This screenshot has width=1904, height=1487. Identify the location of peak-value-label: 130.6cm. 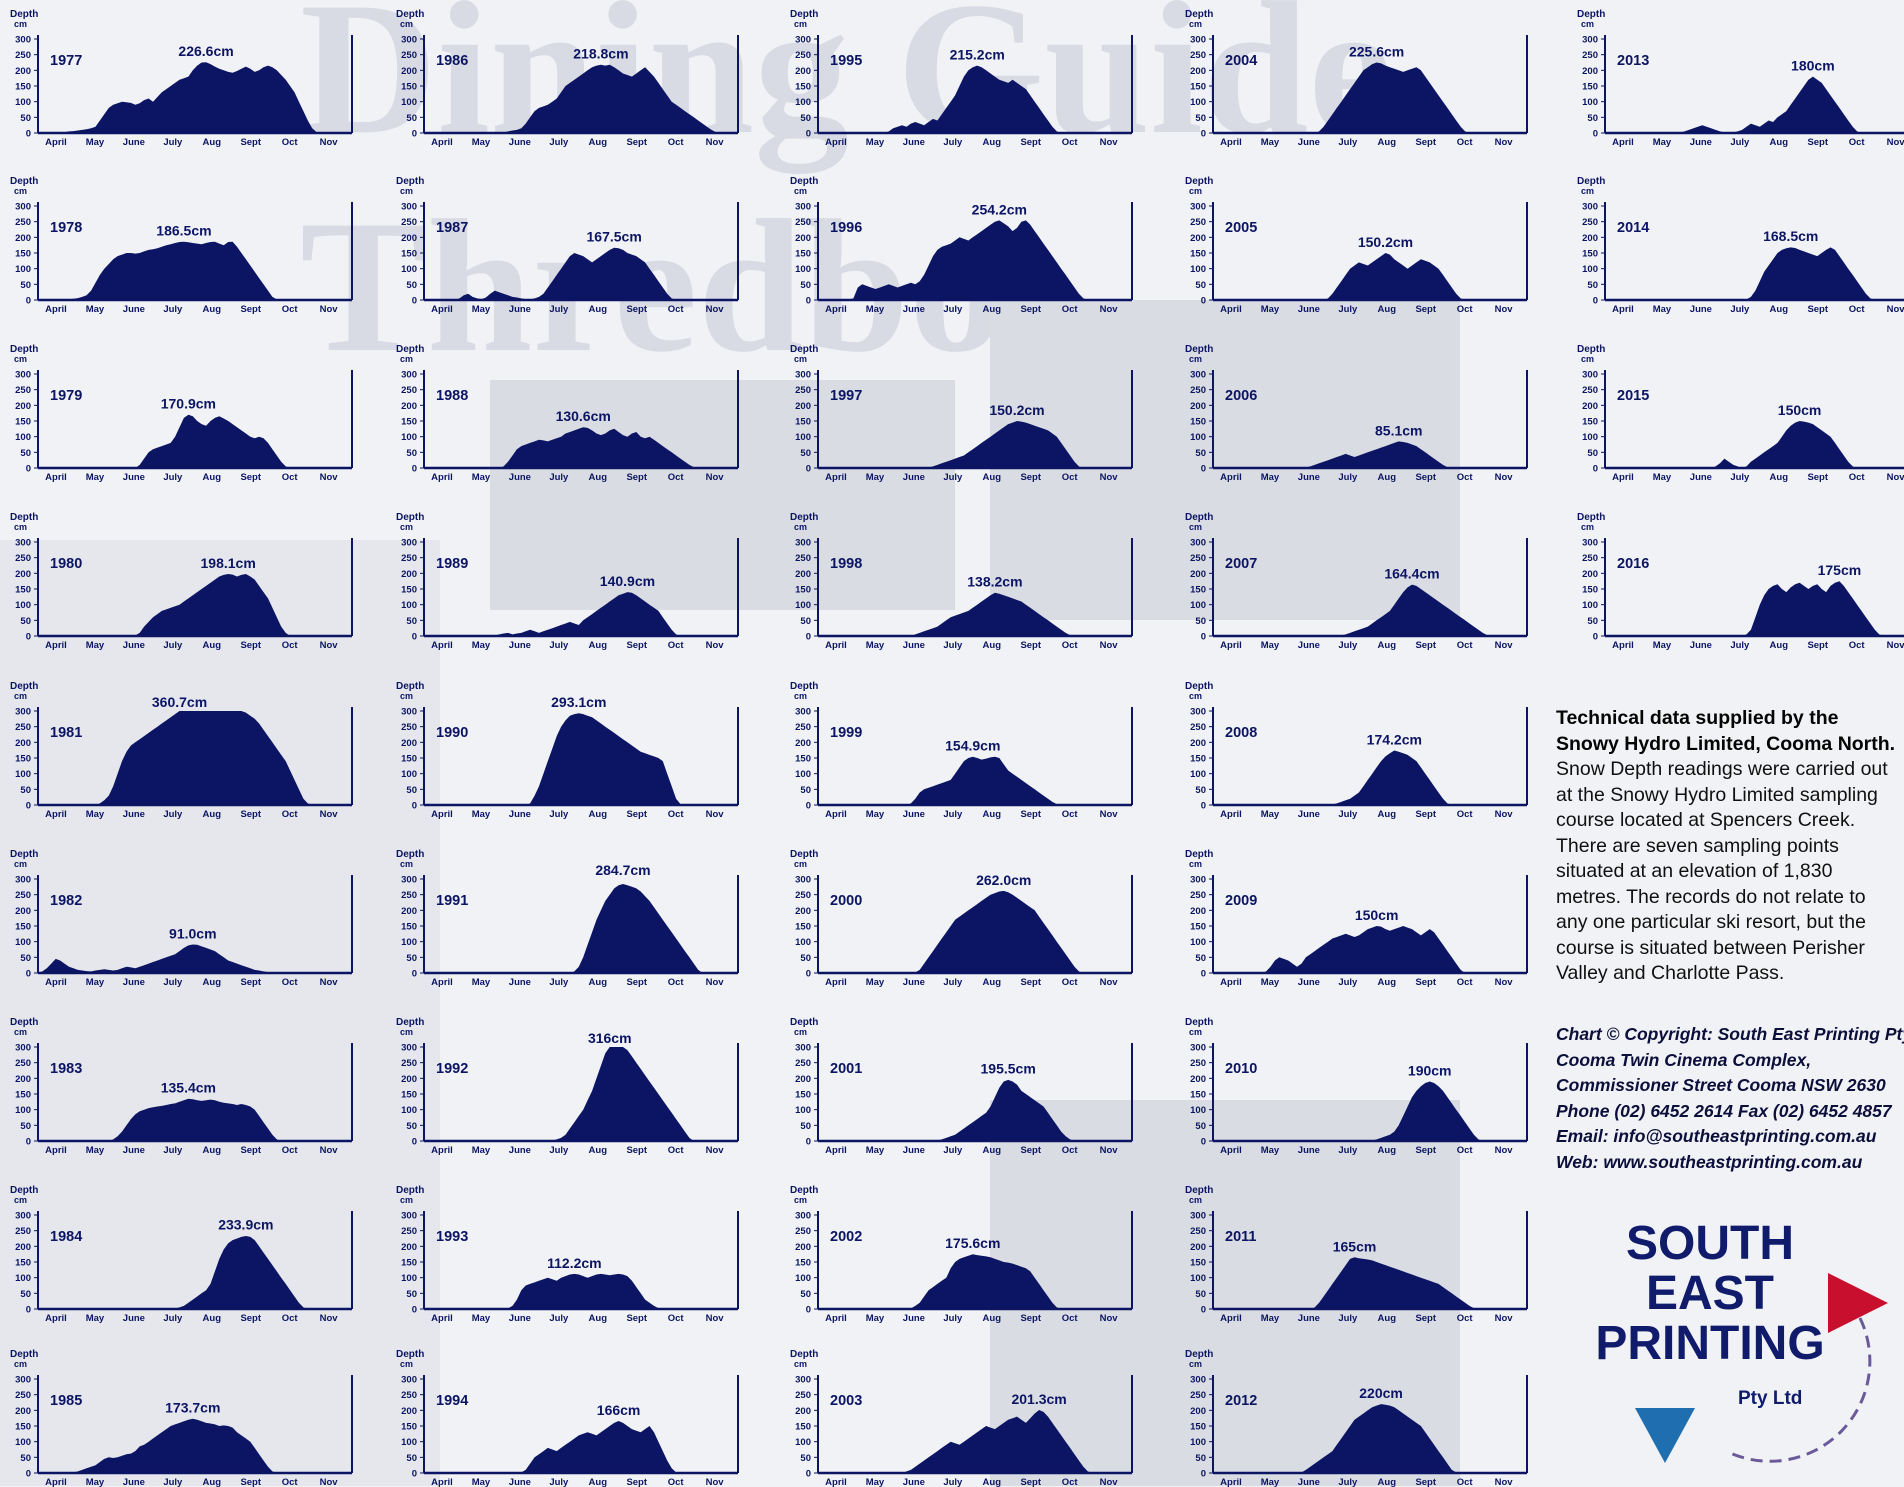
(583, 416).